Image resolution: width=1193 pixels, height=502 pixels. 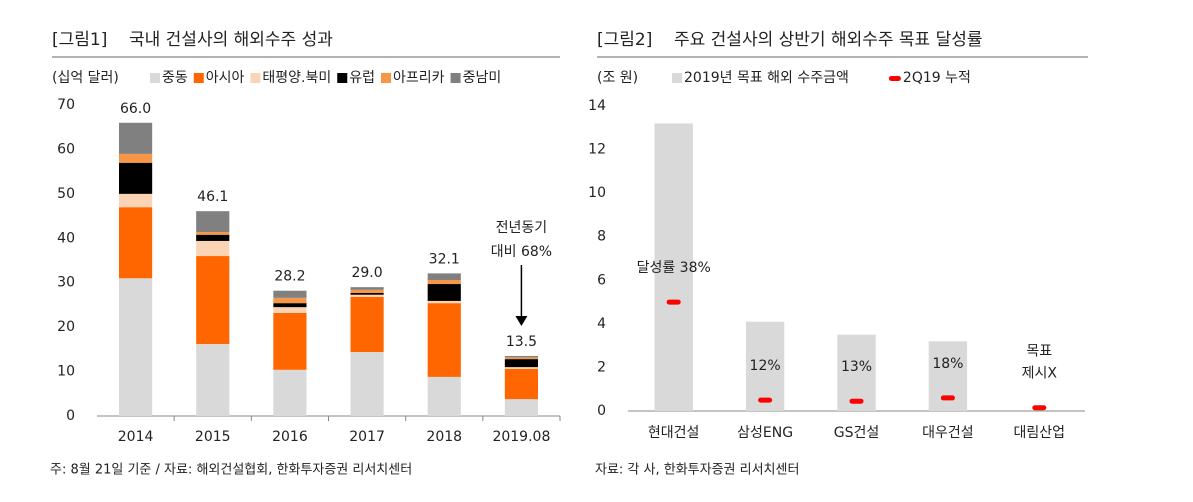 I want to click on annotation-arrowhead, so click(x=521, y=321).